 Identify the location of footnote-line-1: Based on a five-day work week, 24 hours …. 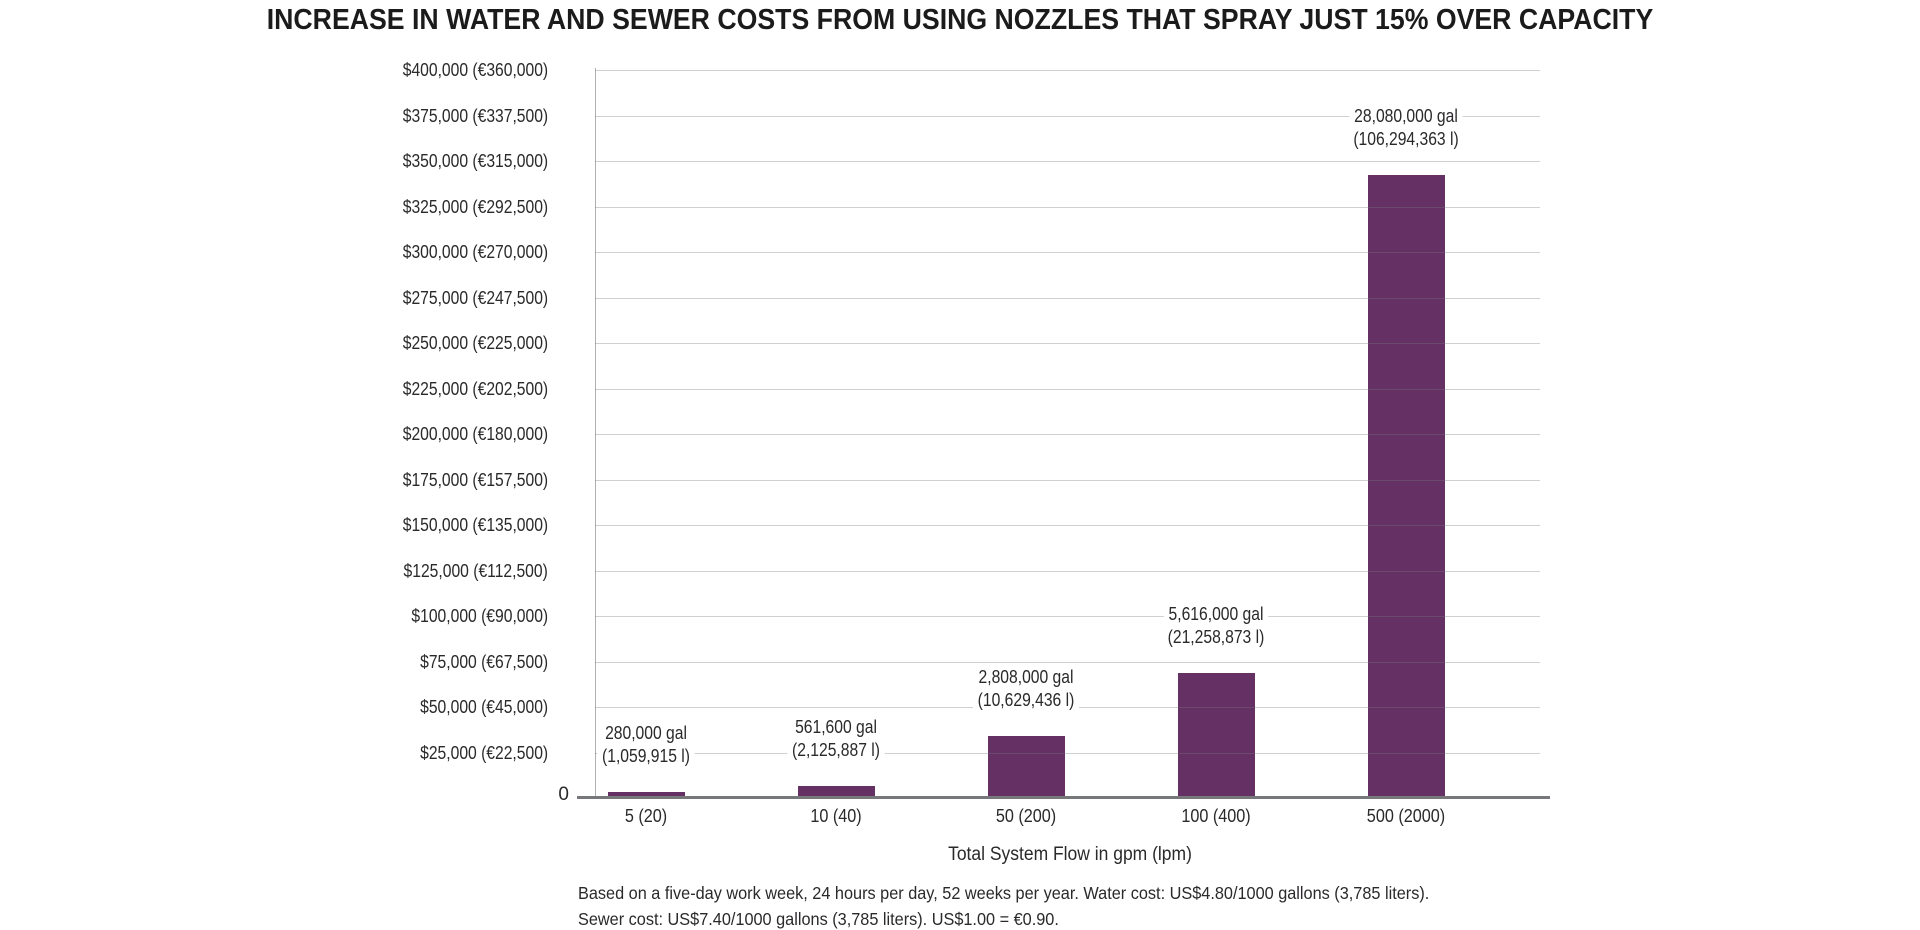
(1004, 893).